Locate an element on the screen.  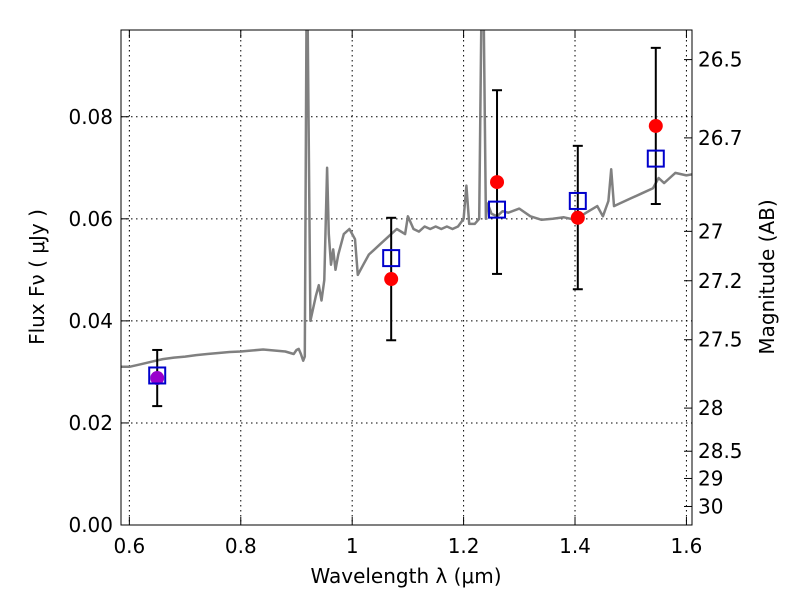
y-tick-label: 0.02 is located at coordinates (90, 423).